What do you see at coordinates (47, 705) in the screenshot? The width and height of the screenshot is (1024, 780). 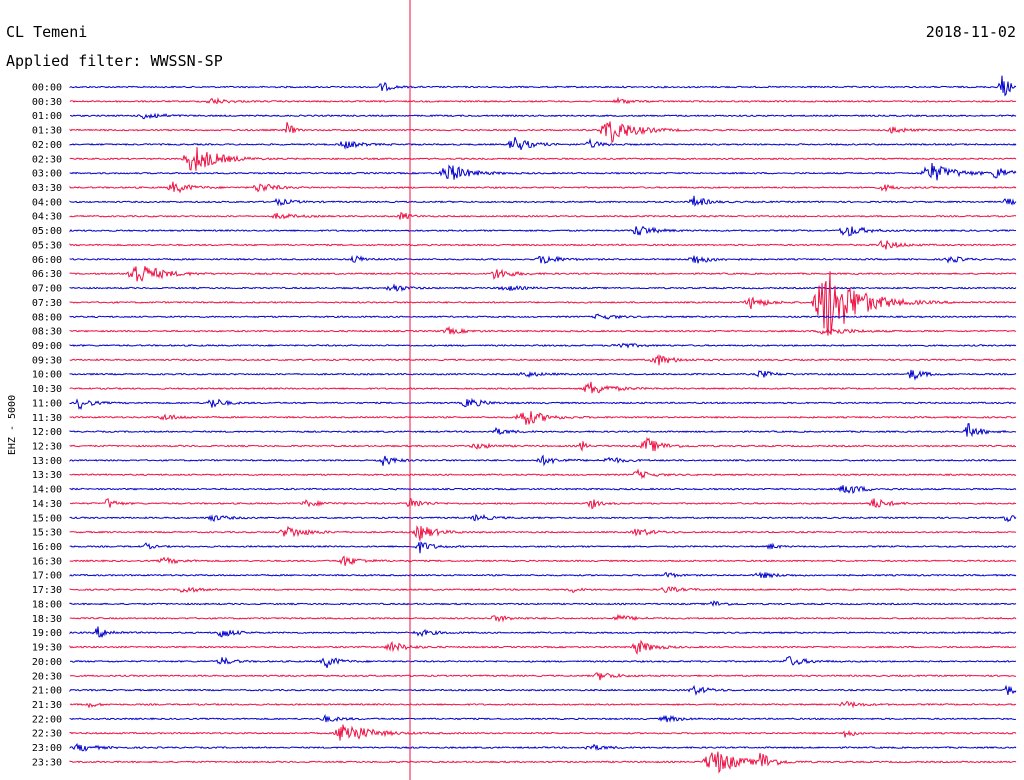 I see `row-time-label: 21:30` at bounding box center [47, 705].